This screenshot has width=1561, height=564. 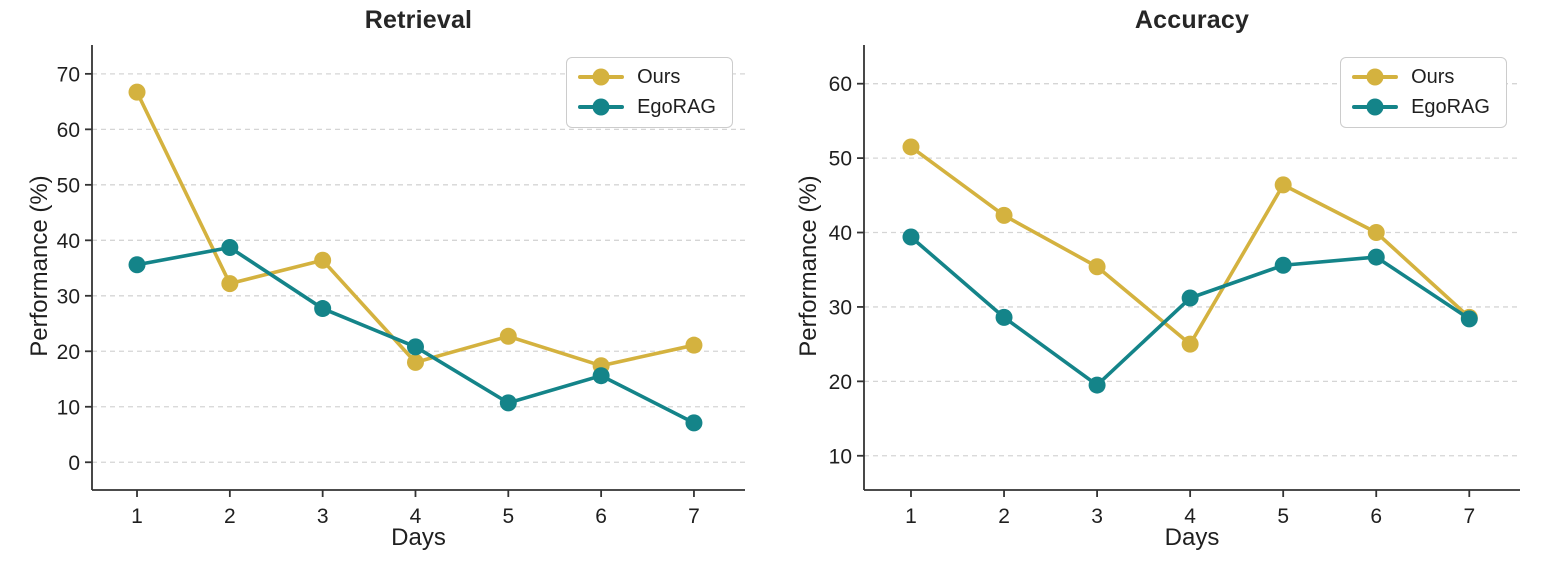 I want to click on series-line-ours, so click(x=1190, y=245).